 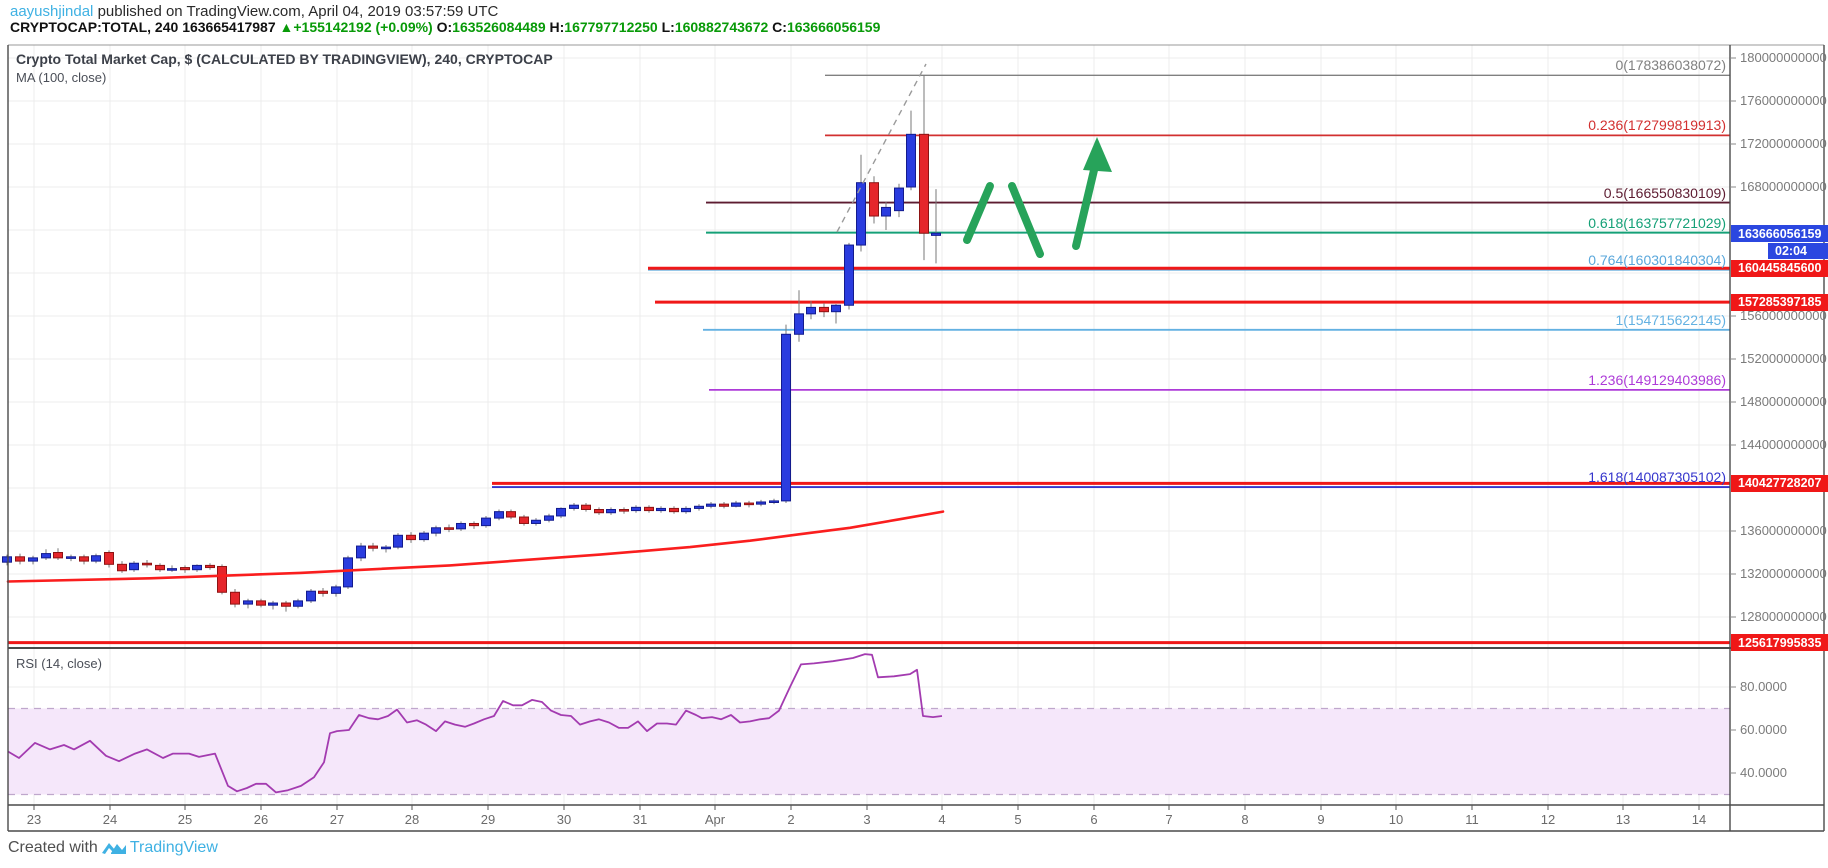 What do you see at coordinates (1245, 819) in the screenshot?
I see `time-axis-tick: 8` at bounding box center [1245, 819].